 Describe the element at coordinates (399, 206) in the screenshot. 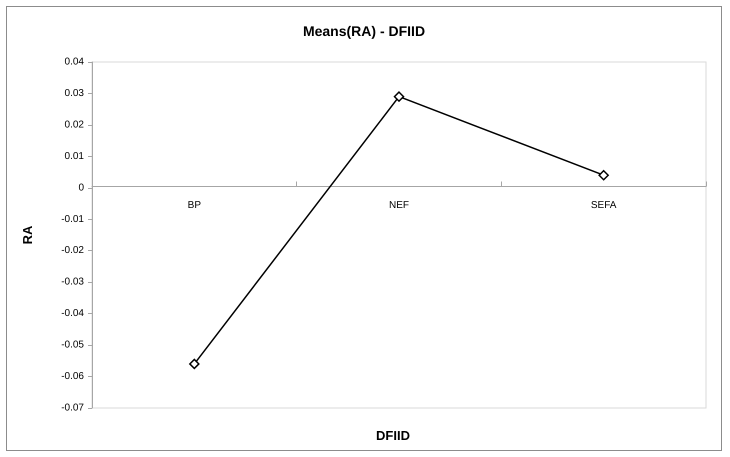

I see `x-tick-label: NEF` at that location.